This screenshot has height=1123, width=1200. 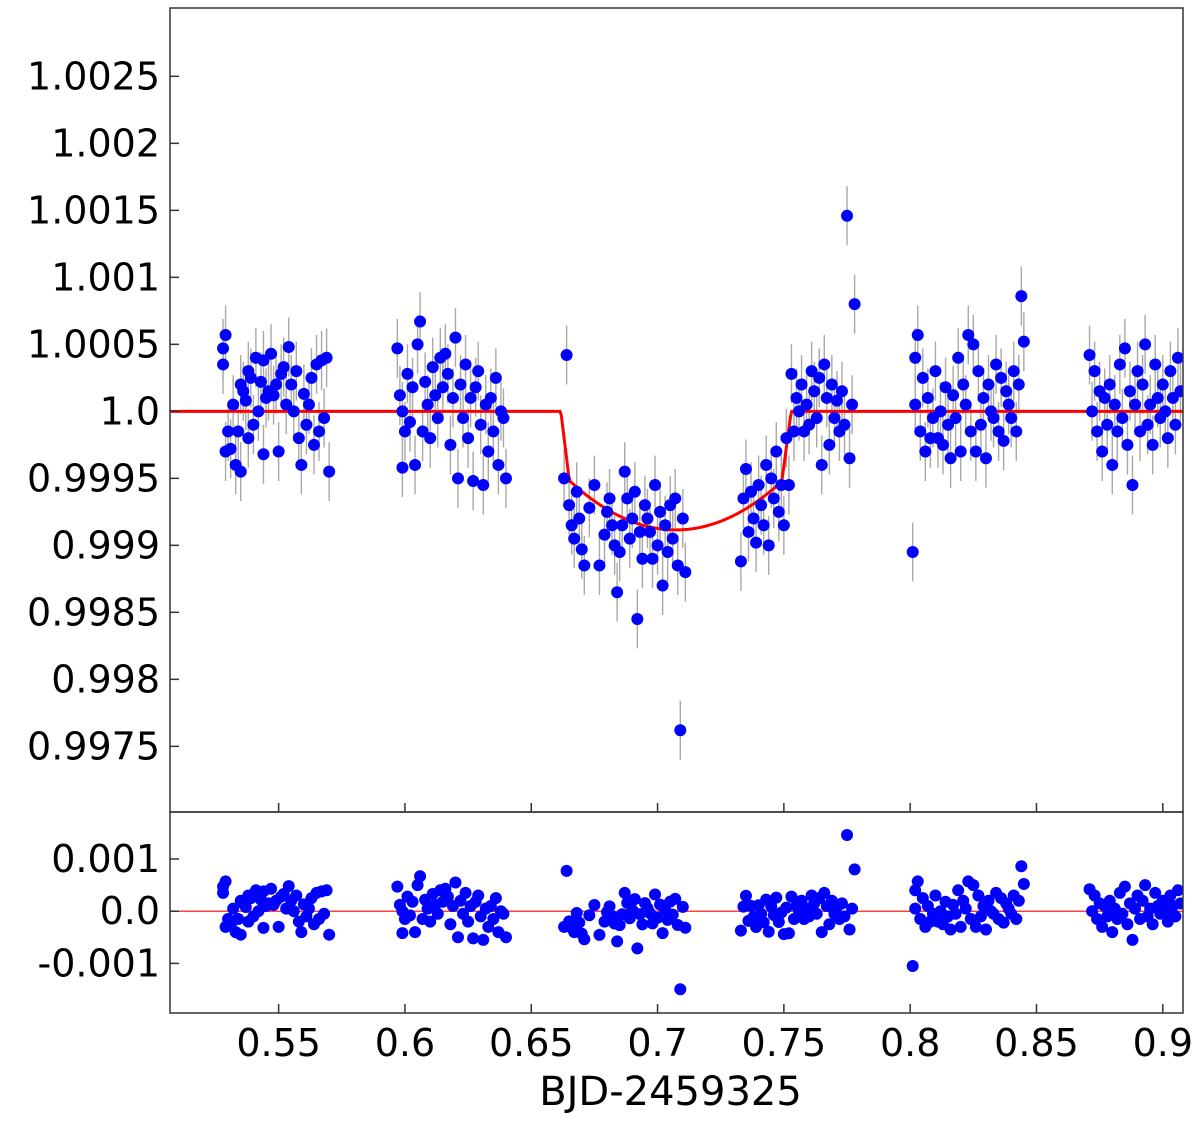 I want to click on y-tick-label: 1.0025, so click(x=93, y=76).